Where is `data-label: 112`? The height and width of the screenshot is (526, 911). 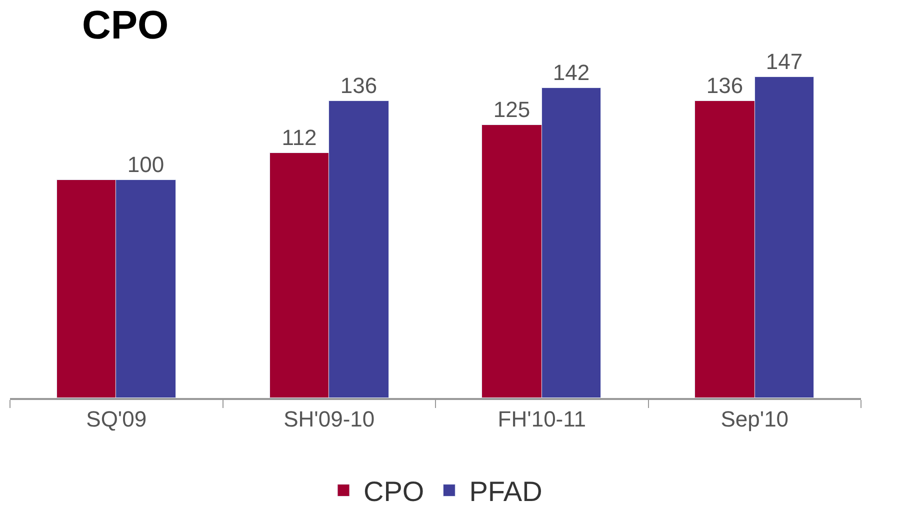
data-label: 112 is located at coordinates (299, 137).